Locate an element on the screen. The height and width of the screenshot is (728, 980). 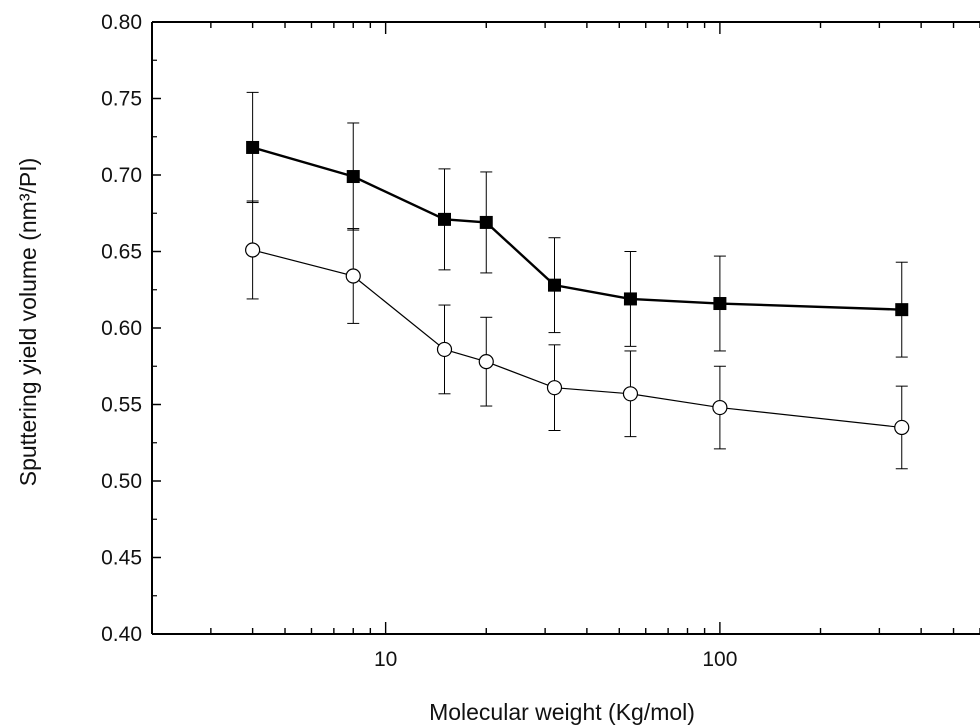
y-tick-label: 0.60 is located at coordinates (121, 328).